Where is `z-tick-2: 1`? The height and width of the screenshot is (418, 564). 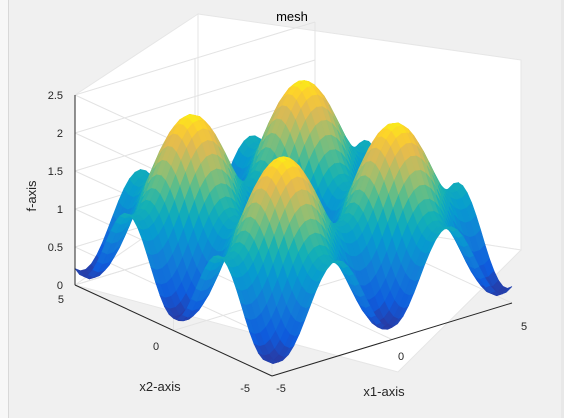 z-tick-2: 1 is located at coordinates (60, 210).